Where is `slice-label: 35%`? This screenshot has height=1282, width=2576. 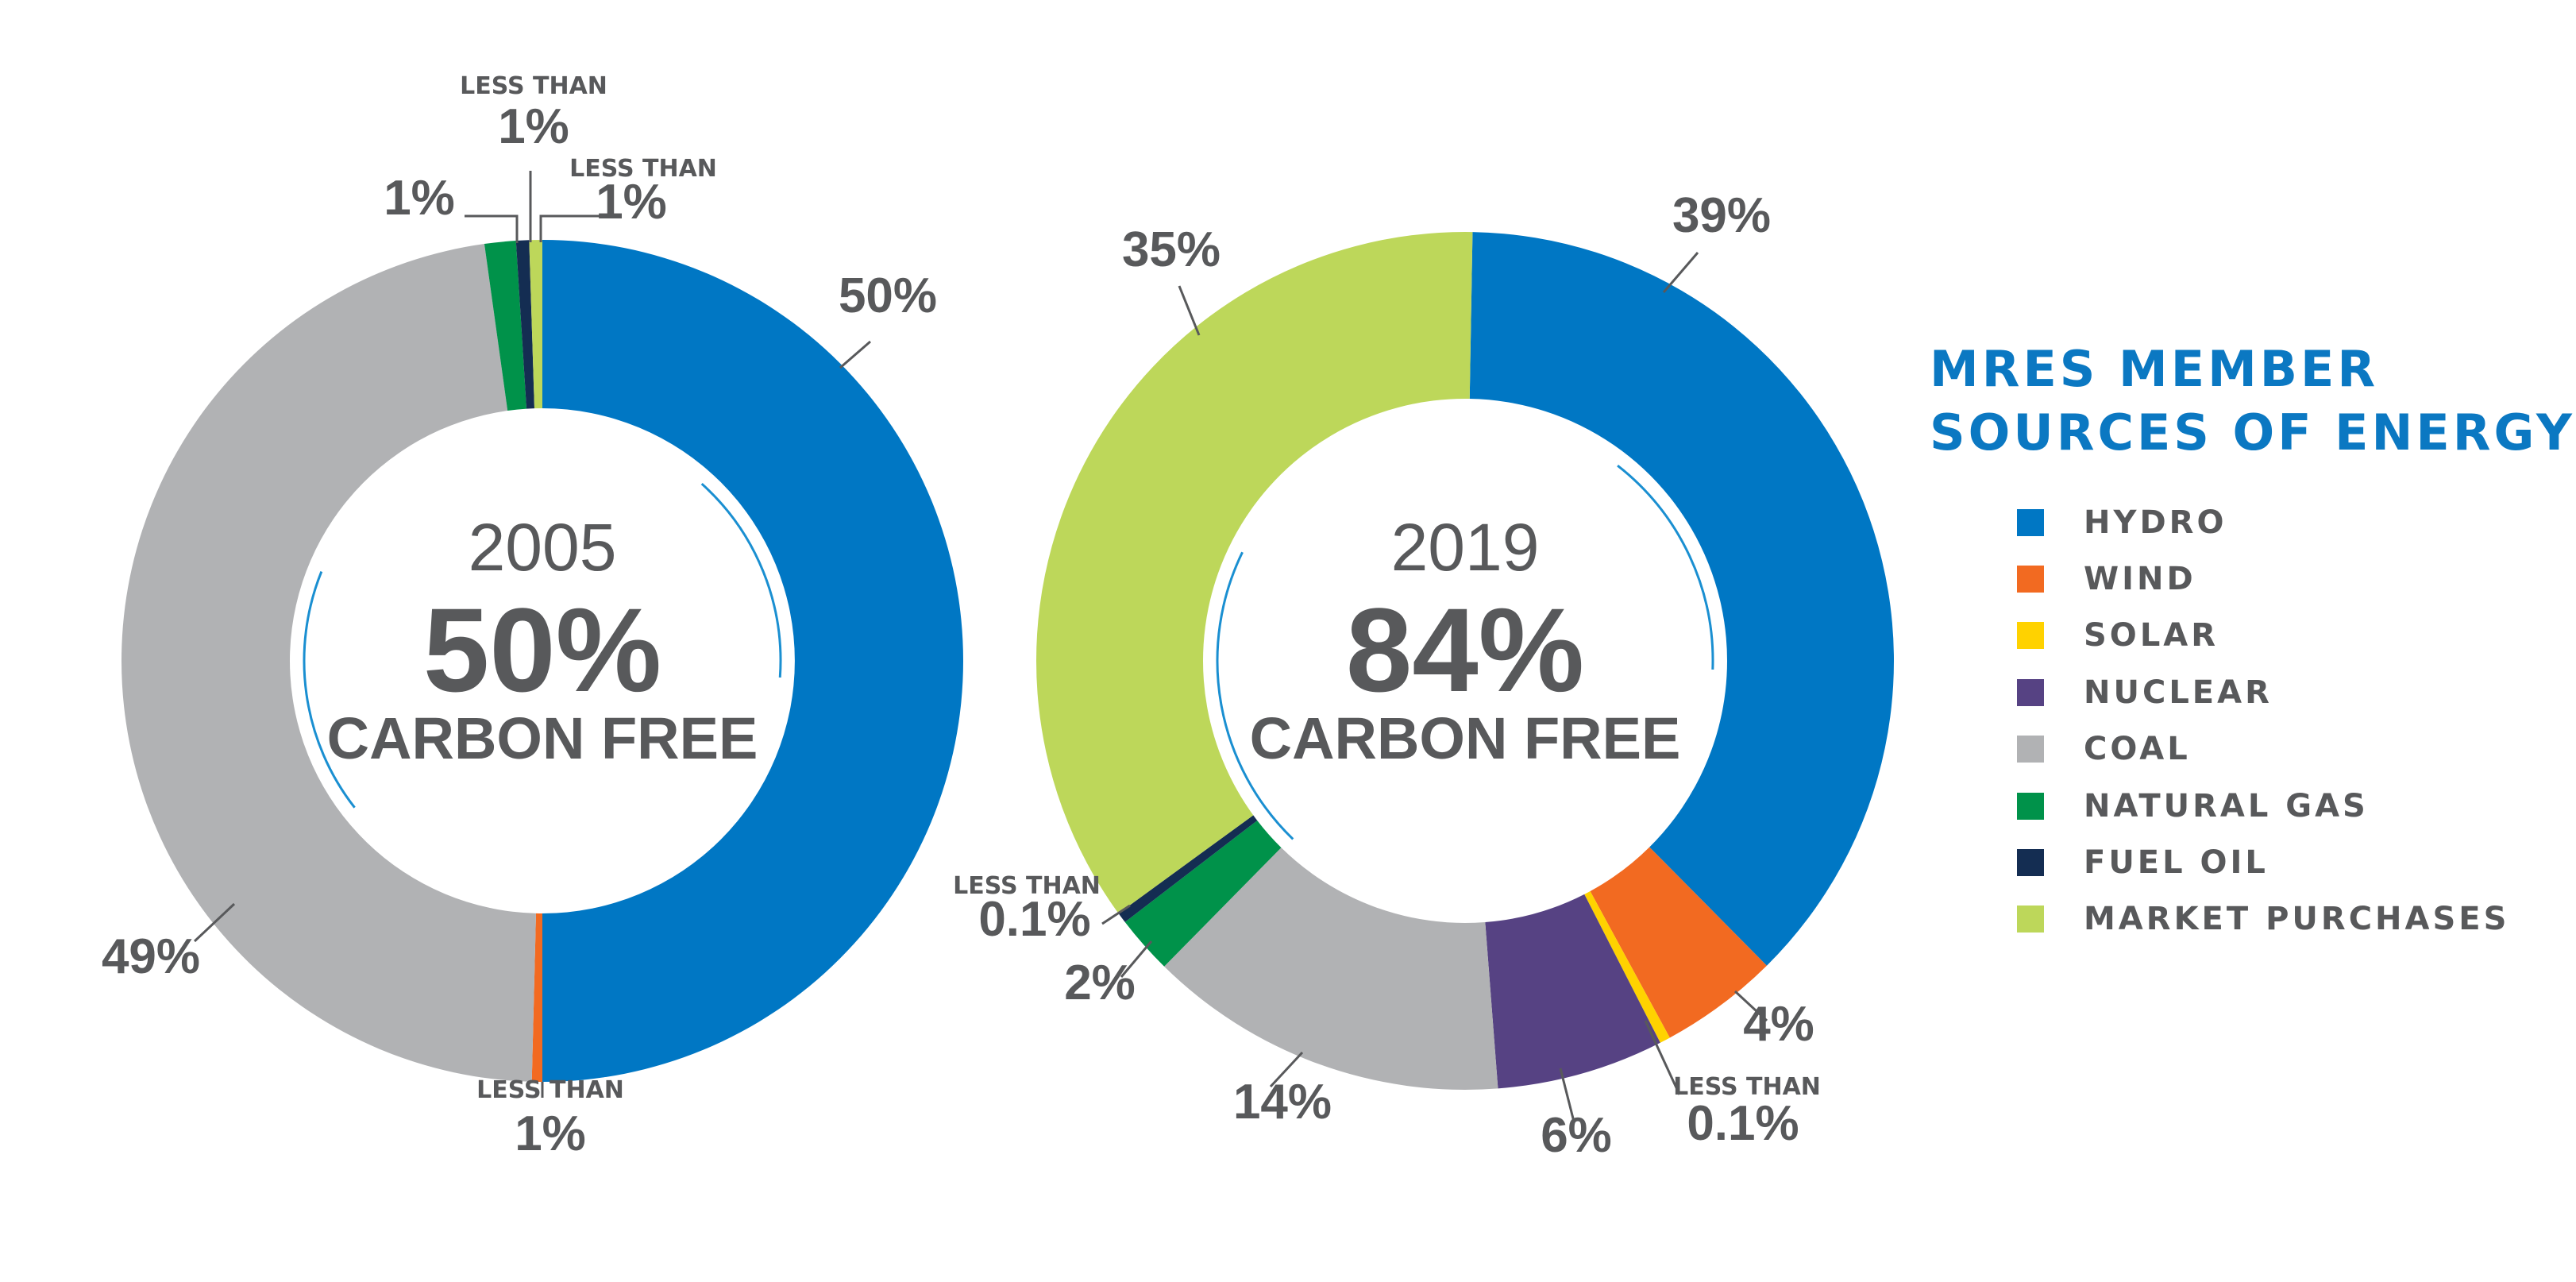
slice-label: 35% is located at coordinates (1171, 249).